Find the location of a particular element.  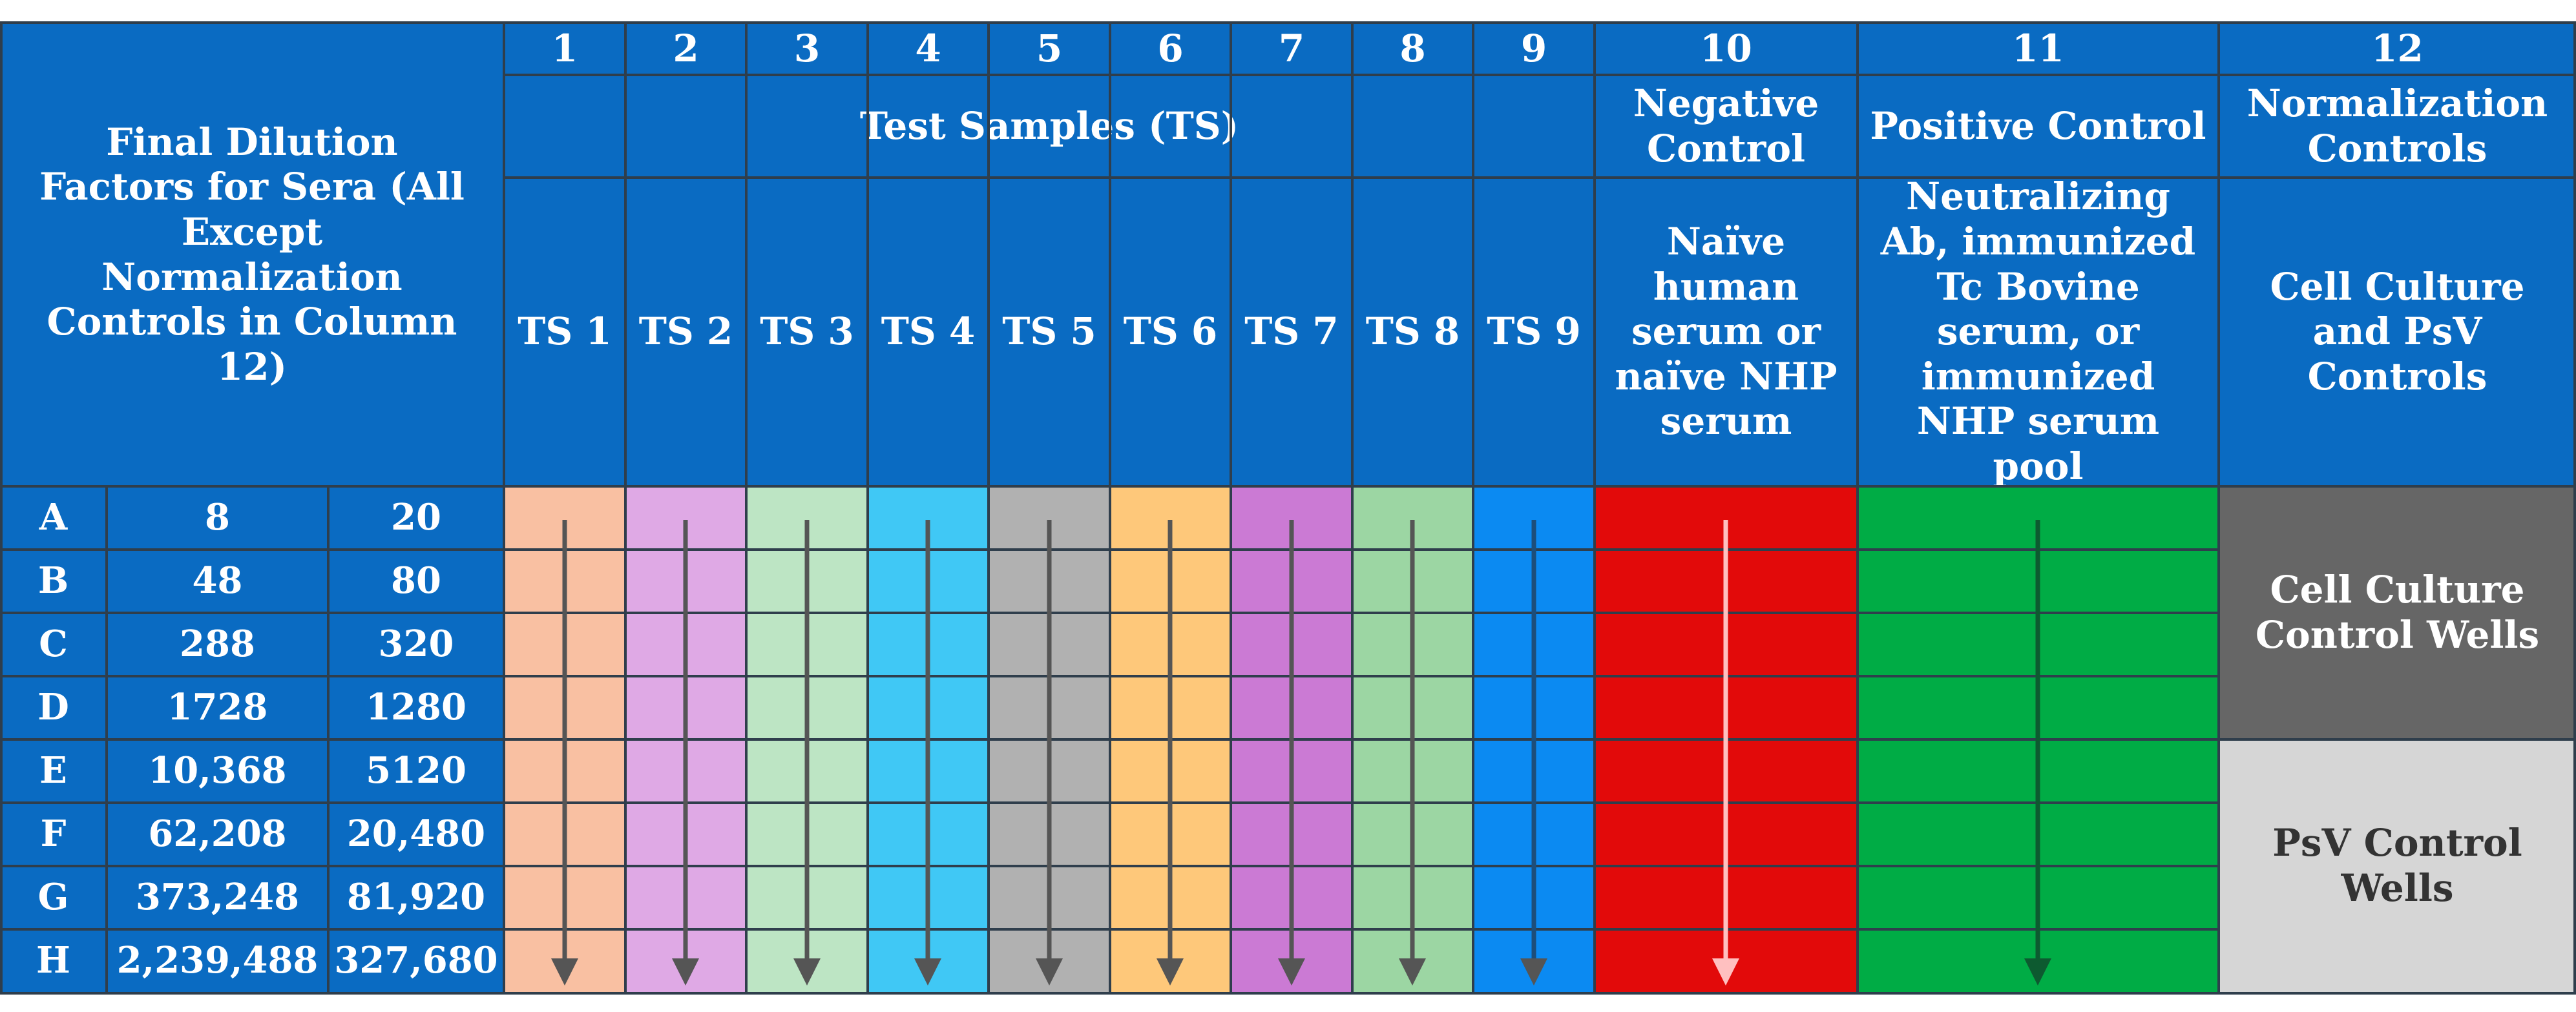

row-label-g: G is located at coordinates (53, 897).